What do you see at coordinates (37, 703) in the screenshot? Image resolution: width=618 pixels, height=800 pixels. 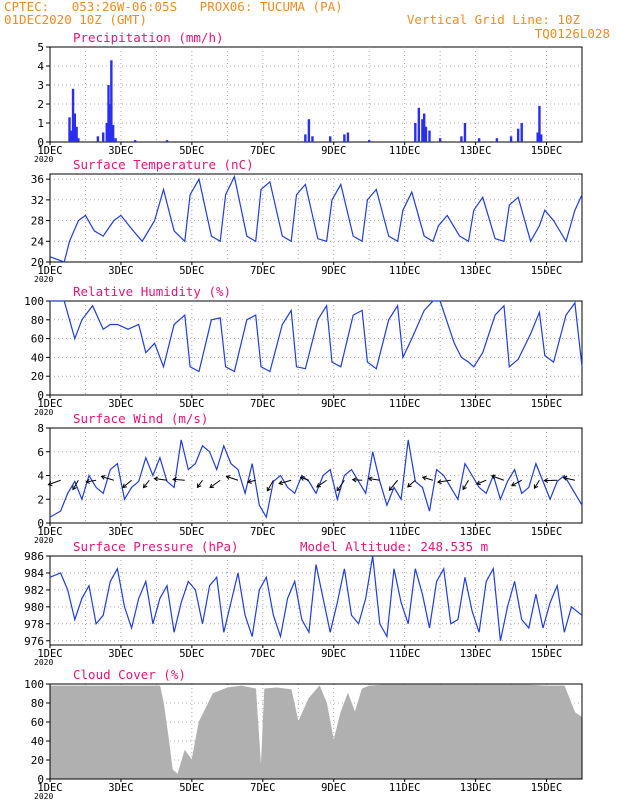 I see `y-tick-label: 80` at bounding box center [37, 703].